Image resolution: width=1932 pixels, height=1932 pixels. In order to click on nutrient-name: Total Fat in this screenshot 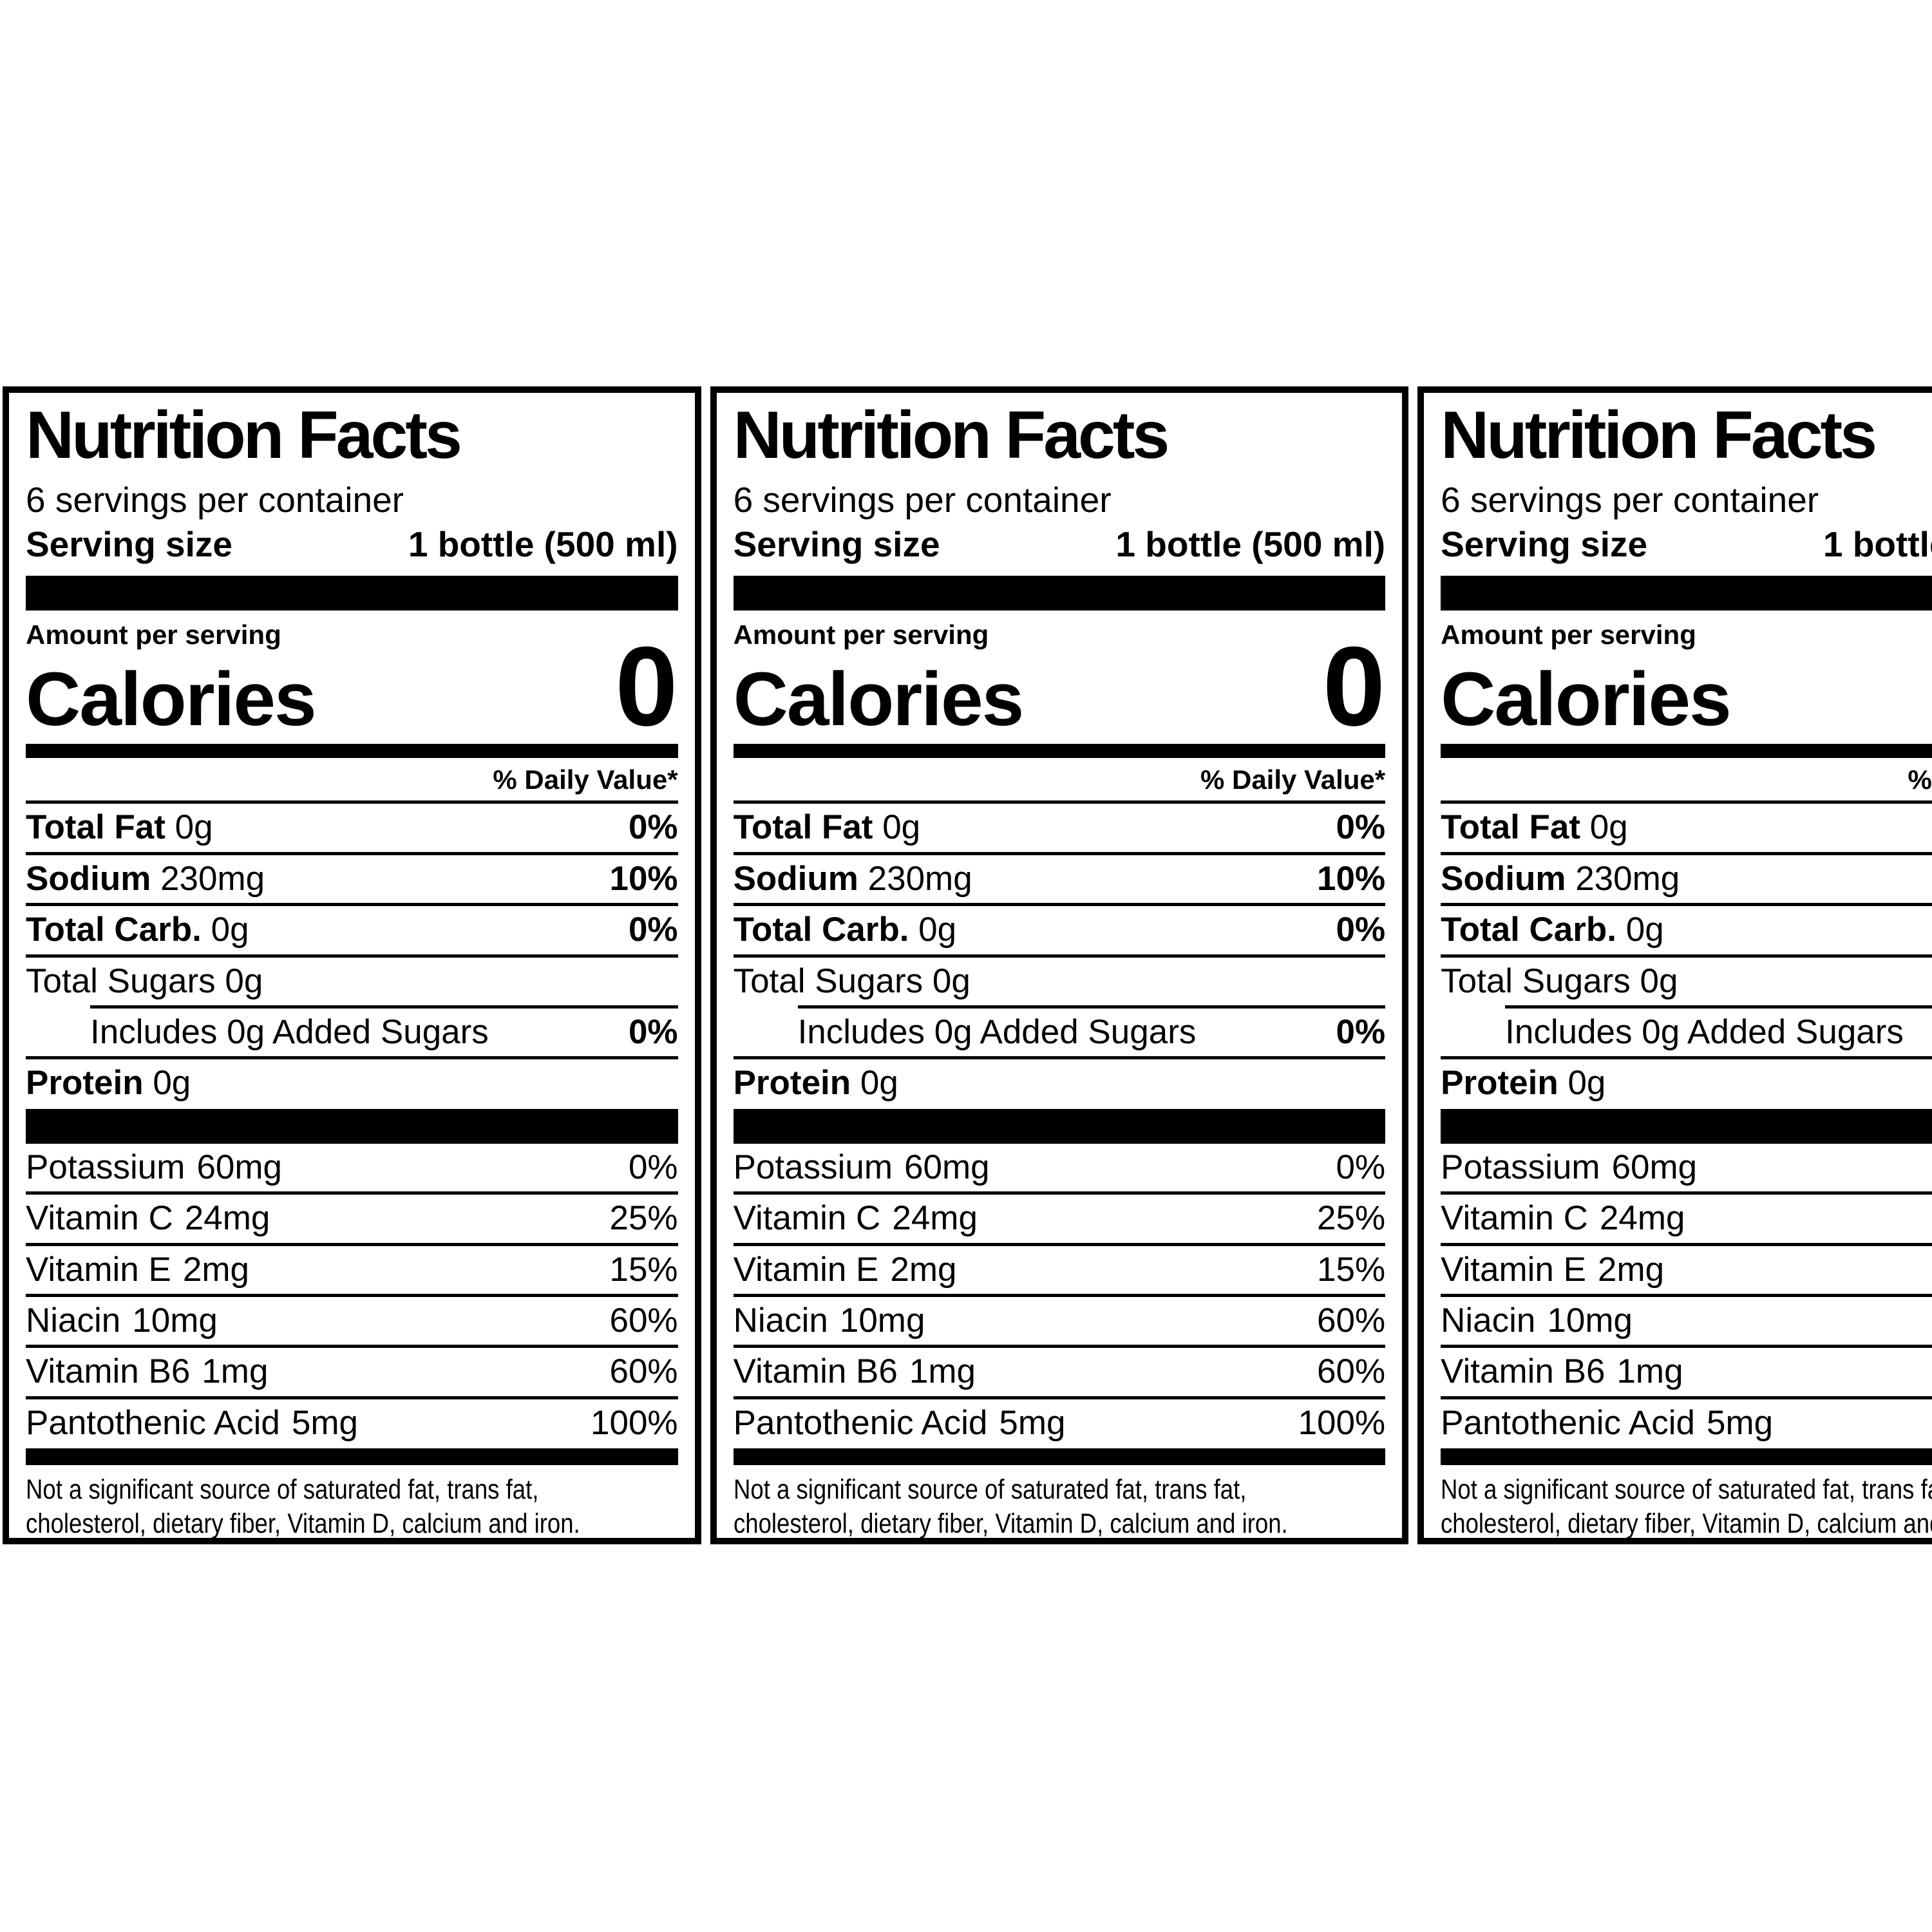, I will do `click(803, 827)`.